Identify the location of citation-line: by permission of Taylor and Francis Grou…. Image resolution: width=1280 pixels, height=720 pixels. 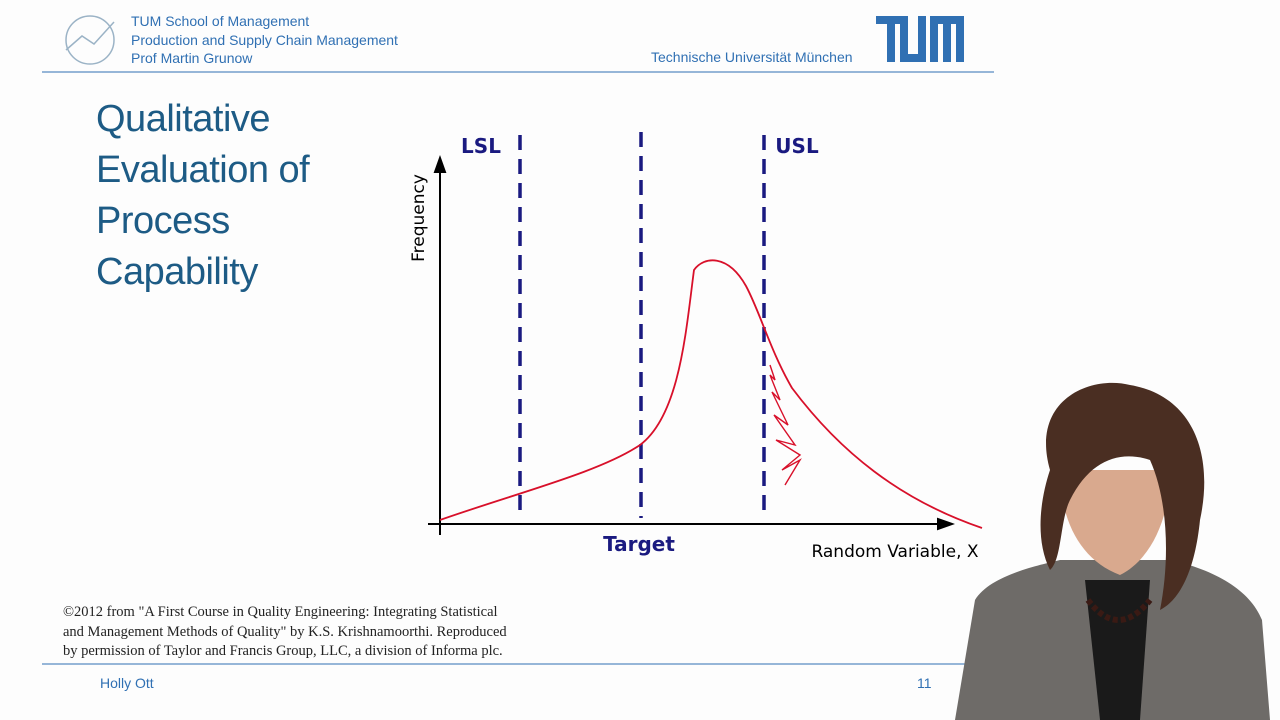
(283, 651).